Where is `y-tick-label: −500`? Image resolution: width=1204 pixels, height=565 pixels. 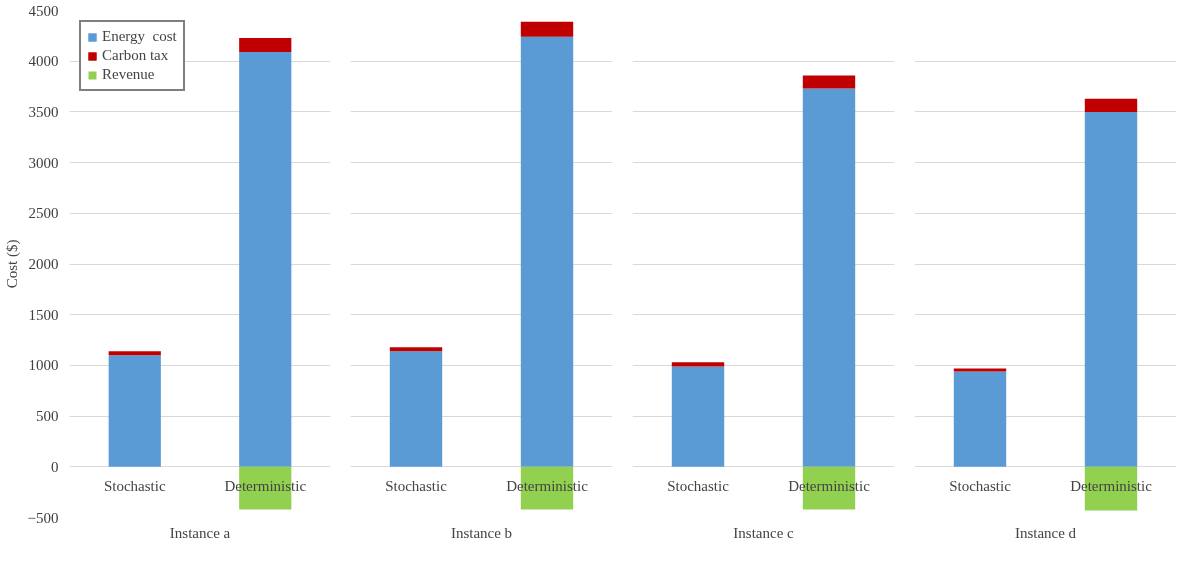
y-tick-label: −500 is located at coordinates (43, 517).